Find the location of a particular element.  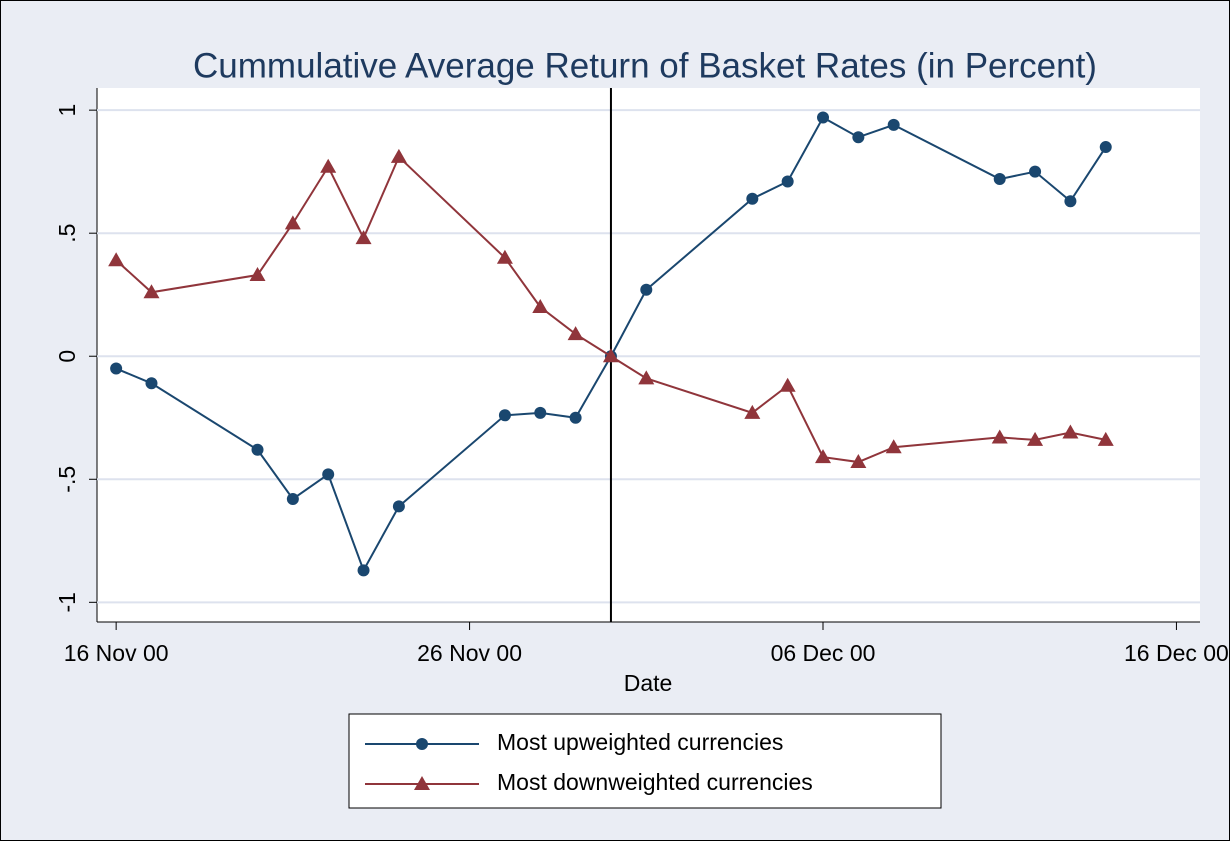

legend-label: Most upweighted currencies is located at coordinates (640, 742).